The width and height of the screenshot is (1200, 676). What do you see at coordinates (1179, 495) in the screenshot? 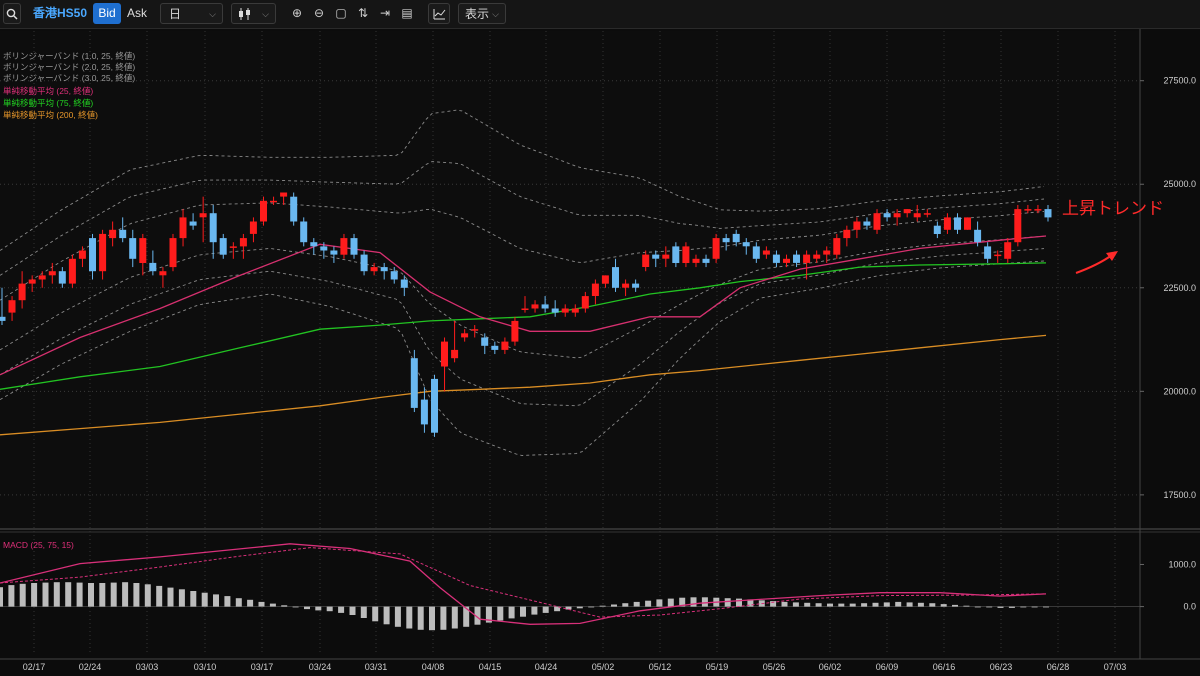
I see `y-tick-label: 17500.0` at bounding box center [1179, 495].